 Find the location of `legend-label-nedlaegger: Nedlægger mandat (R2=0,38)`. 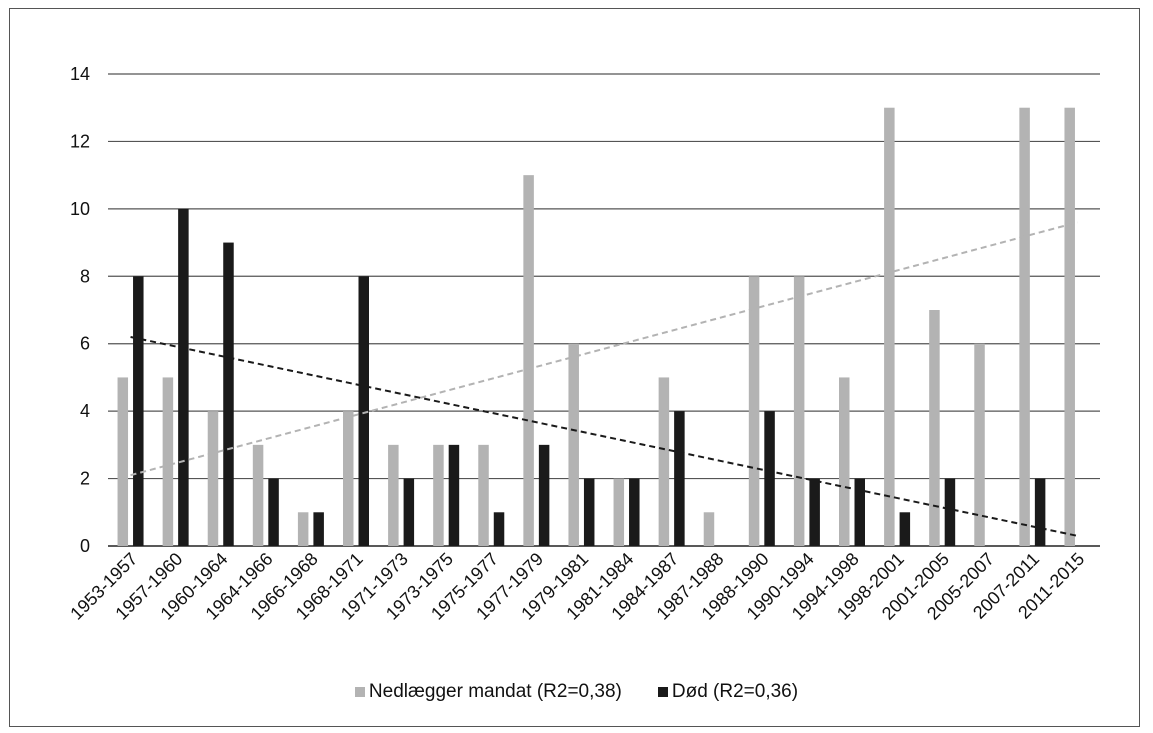

legend-label-nedlaegger: Nedlægger mandat (R2=0,38) is located at coordinates (495, 691).